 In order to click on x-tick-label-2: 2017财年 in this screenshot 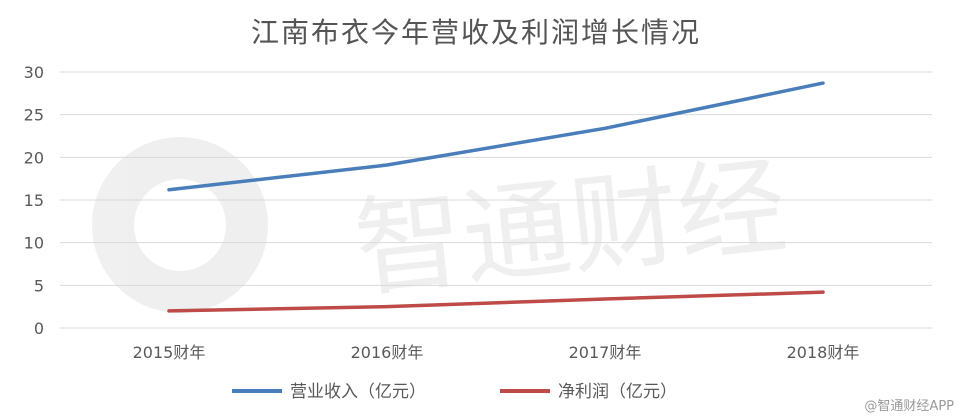, I will do `click(605, 352)`.